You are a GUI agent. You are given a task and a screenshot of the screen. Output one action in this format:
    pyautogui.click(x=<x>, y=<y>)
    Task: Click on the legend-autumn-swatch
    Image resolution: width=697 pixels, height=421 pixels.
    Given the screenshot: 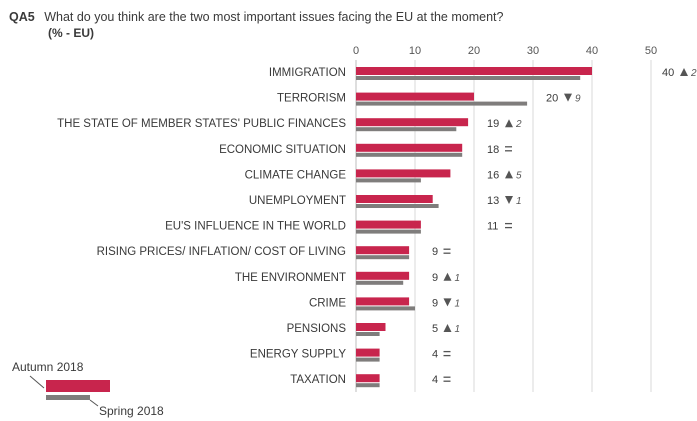 What is the action you would take?
    pyautogui.click(x=78, y=386)
    